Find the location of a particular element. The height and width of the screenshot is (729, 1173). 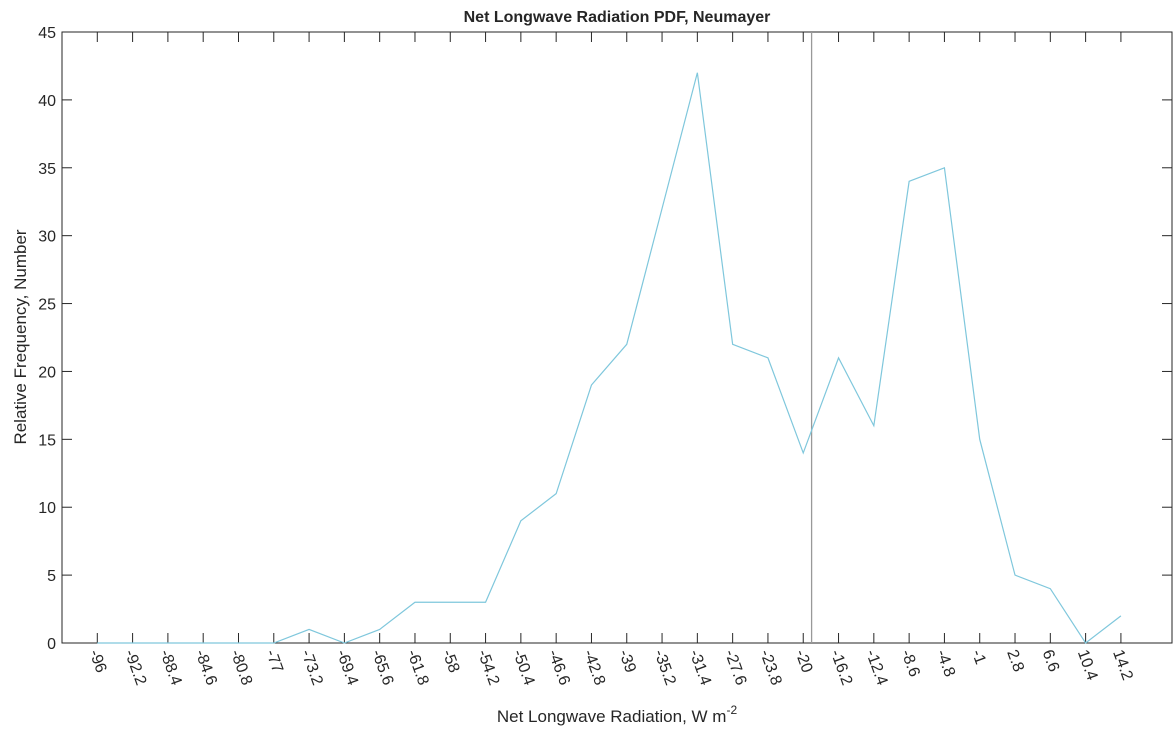

x-tick-label: -88.4 is located at coordinates (170, 668).